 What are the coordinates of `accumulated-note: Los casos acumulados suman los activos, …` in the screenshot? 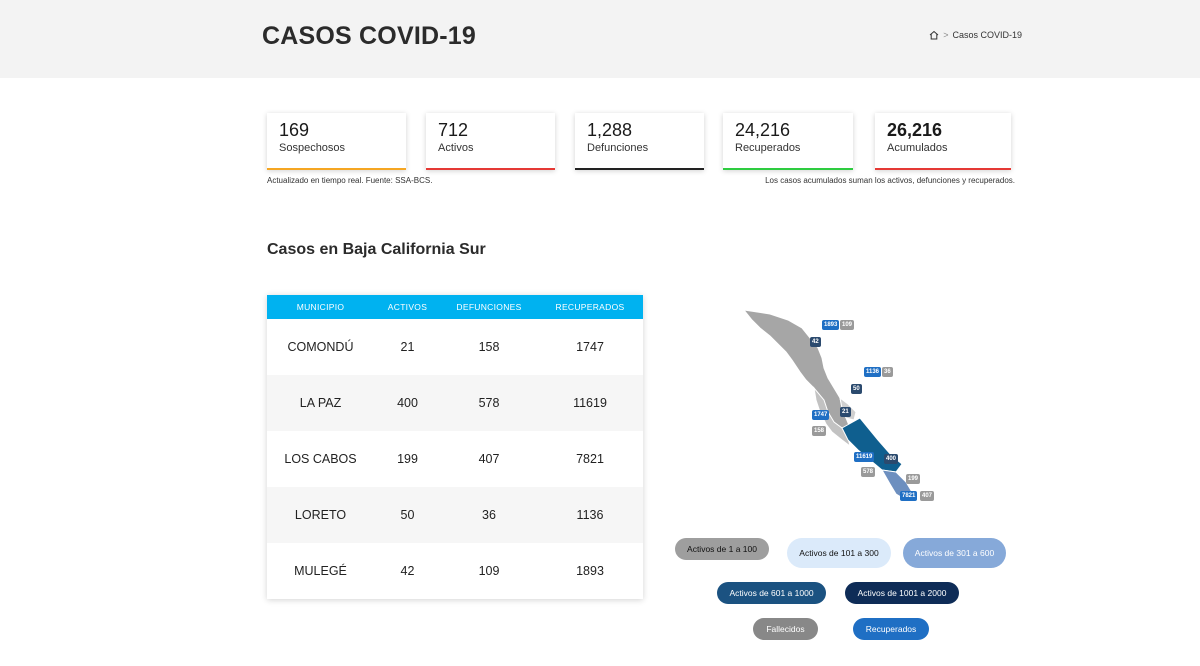 It's located at (890, 180).